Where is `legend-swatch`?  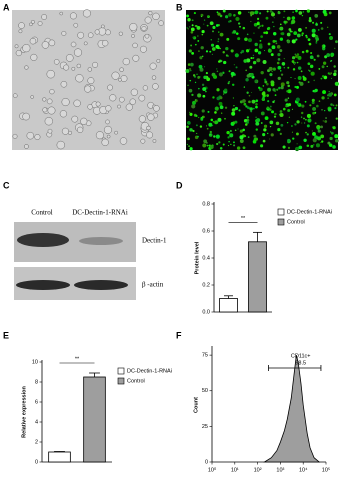 legend-swatch is located at coordinates (281, 222).